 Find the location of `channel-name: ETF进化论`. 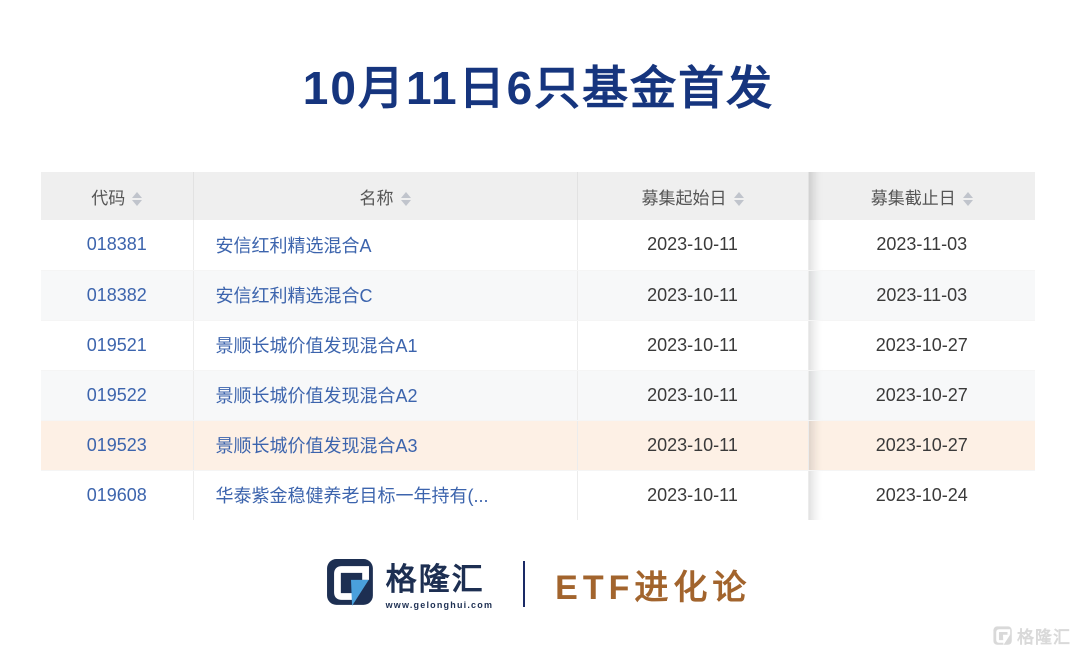

channel-name: ETF进化论 is located at coordinates (653, 587).